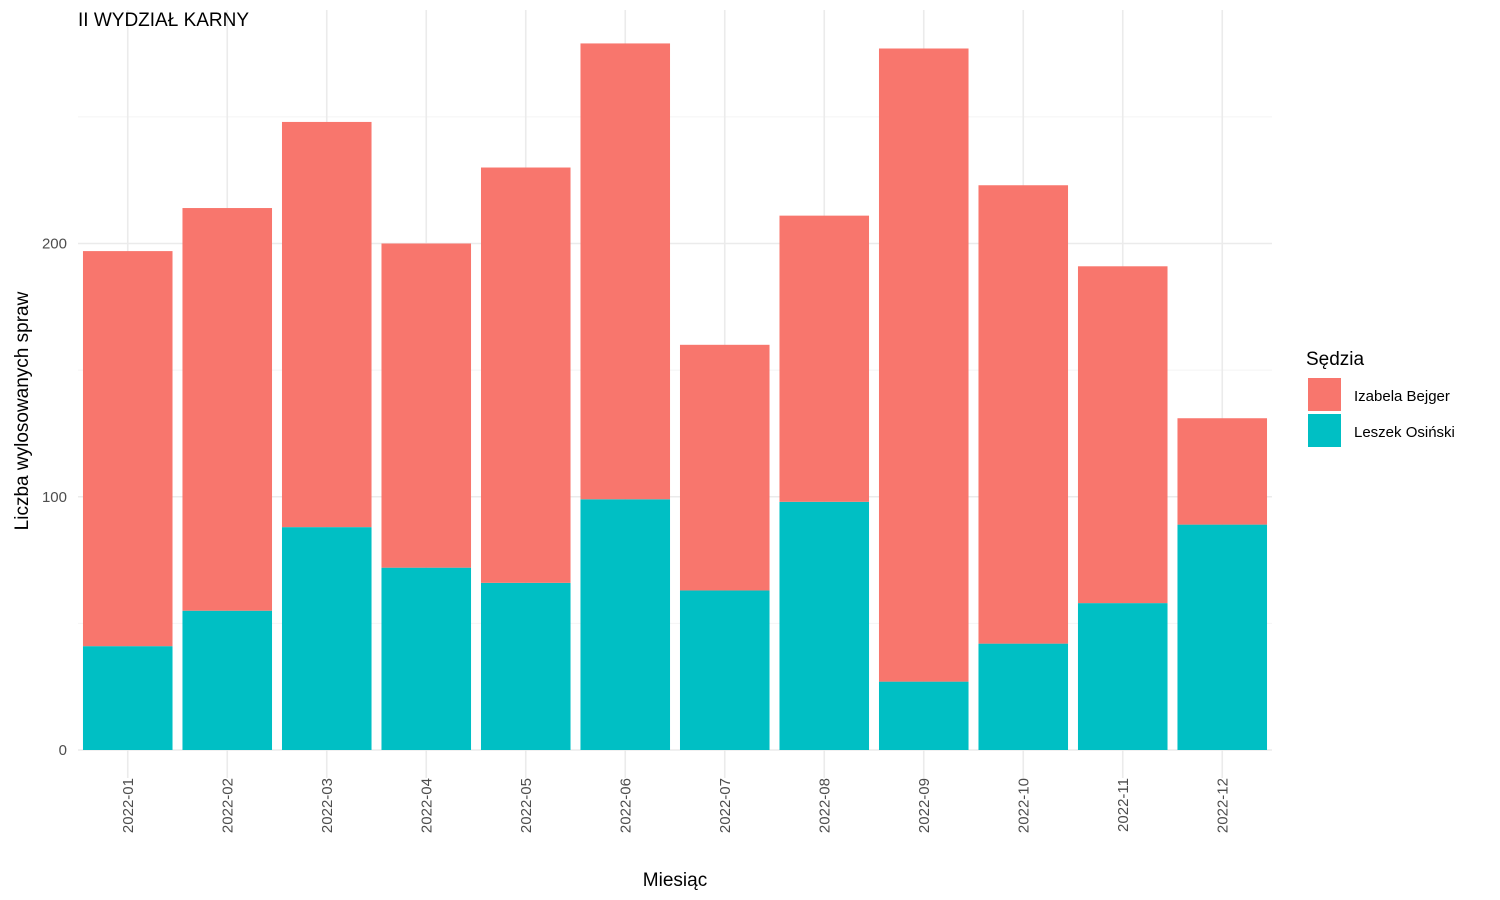  I want to click on x-tick-label: 2022-11, so click(1123, 805).